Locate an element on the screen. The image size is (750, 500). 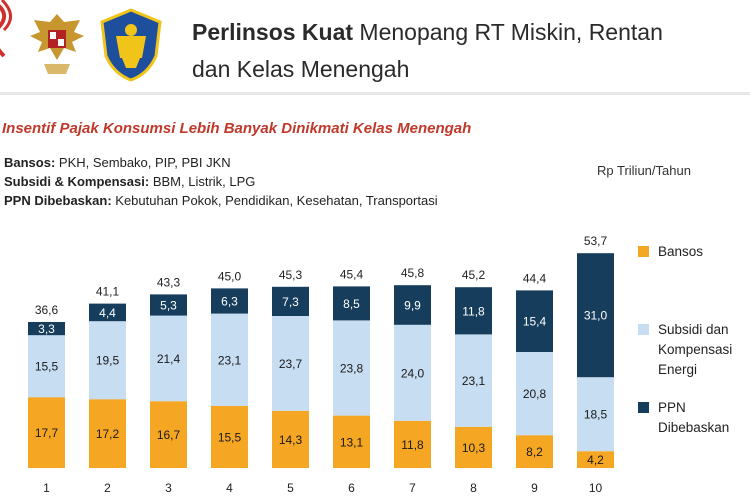
page-title-line2: dan Kelas Menengah is located at coordinates (301, 69).